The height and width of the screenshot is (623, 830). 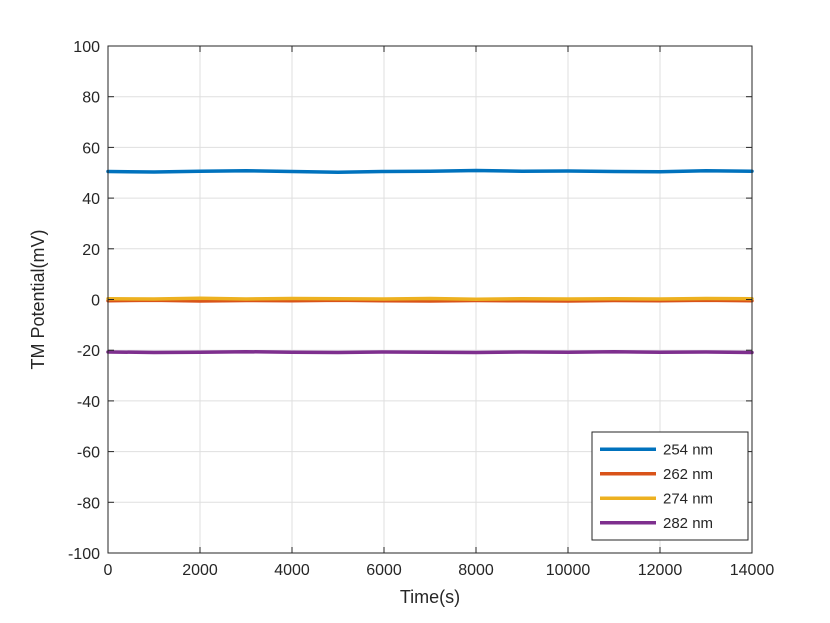 What do you see at coordinates (88, 503) in the screenshot?
I see `y-tick-label: -80` at bounding box center [88, 503].